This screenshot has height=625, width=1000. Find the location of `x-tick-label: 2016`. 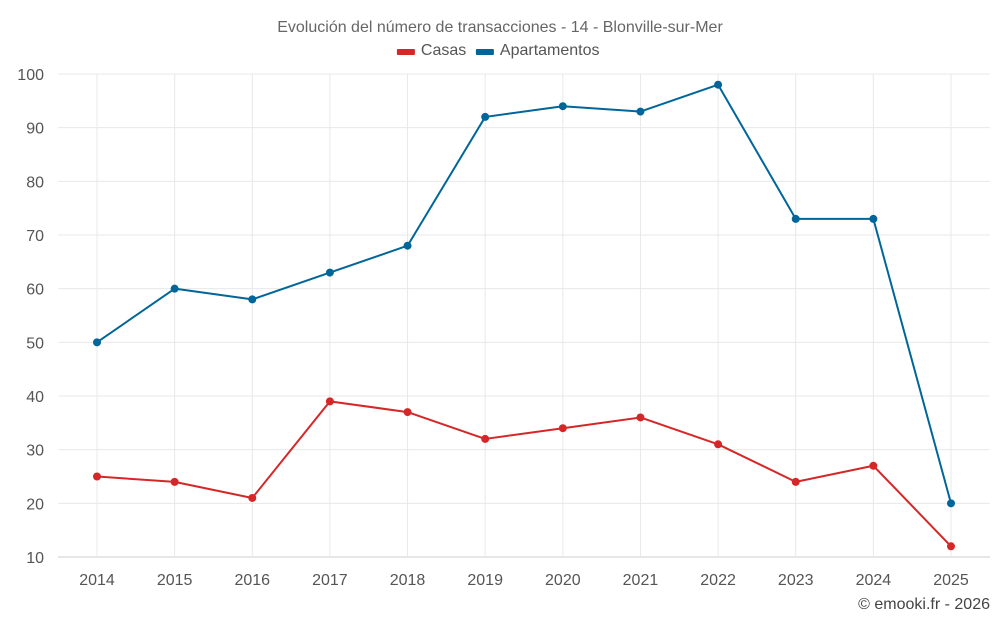

x-tick-label: 2016 is located at coordinates (252, 580).